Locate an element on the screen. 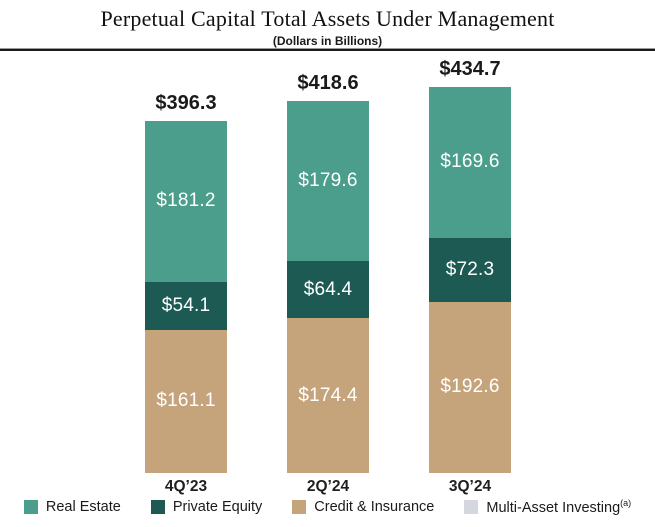 Image resolution: width=655 pixels, height=527 pixels. bar-segment: $161.1 is located at coordinates (186, 401).